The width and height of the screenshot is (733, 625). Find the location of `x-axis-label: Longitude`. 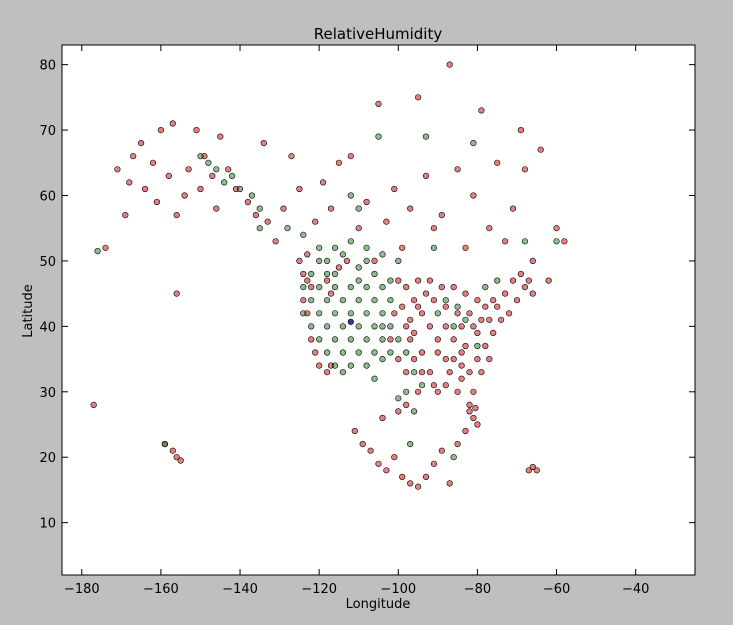

x-axis-label: Longitude is located at coordinates (378, 604).